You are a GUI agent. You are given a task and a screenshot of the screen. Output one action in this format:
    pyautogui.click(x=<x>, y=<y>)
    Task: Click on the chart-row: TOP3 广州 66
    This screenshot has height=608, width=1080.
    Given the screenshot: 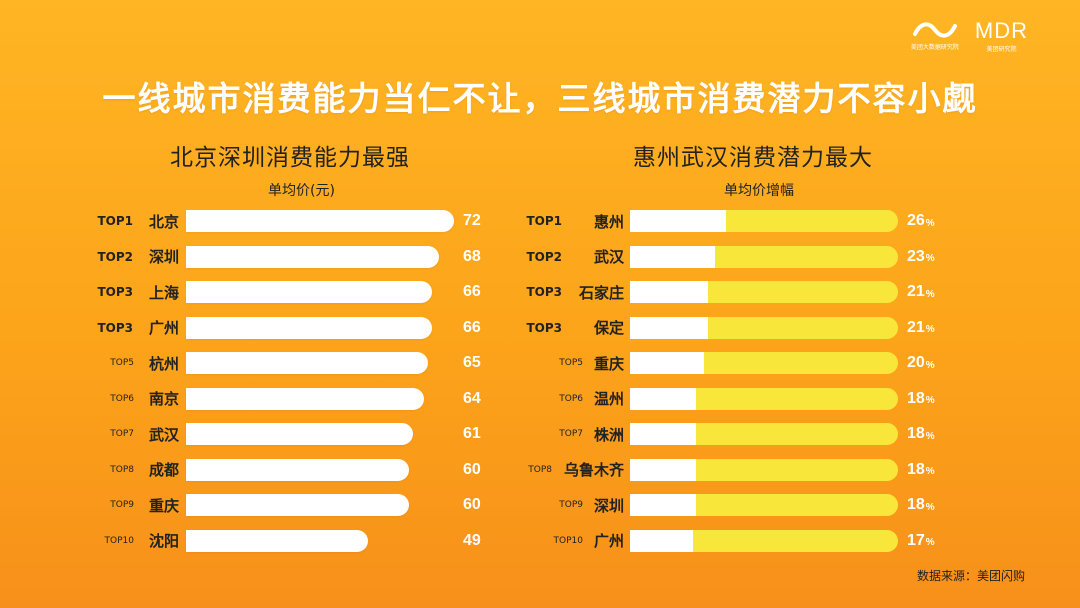 What is the action you would take?
    pyautogui.click(x=540, y=328)
    